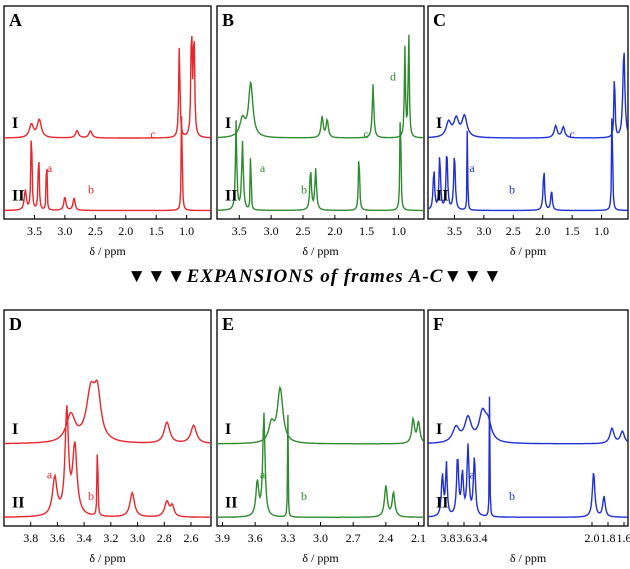 This screenshot has height=569, width=630. I want to click on tick-label: 2.8, so click(164, 538).